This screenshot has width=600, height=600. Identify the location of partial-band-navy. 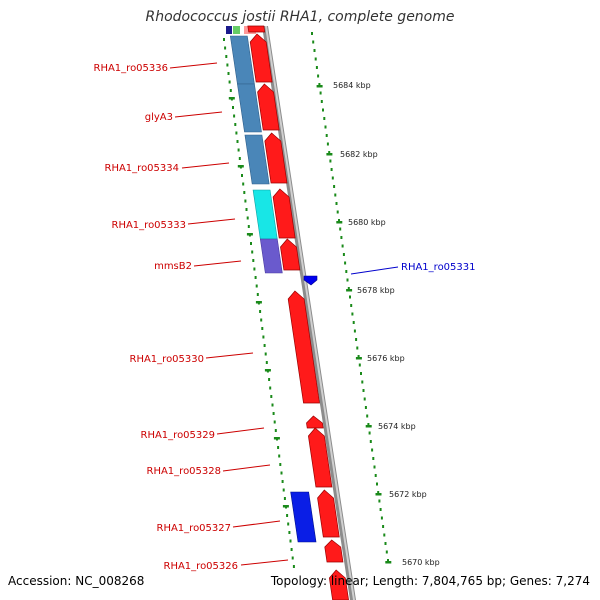
(229, 30).